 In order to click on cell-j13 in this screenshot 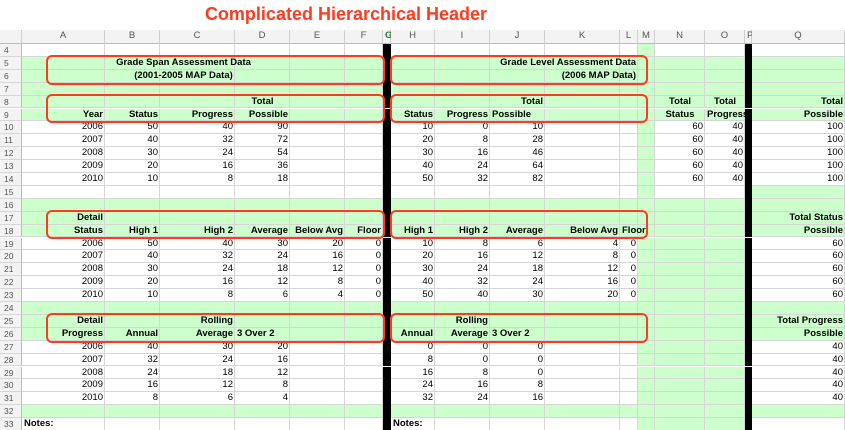, I will do `click(517, 166)`.